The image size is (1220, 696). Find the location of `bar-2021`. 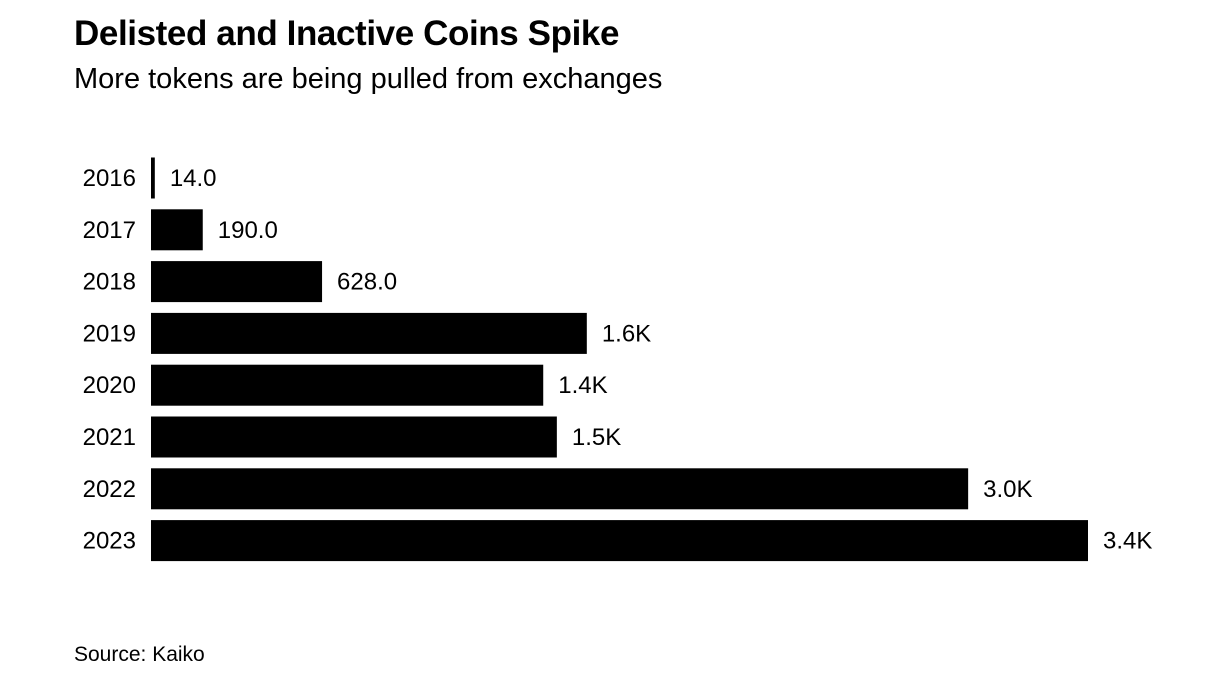

bar-2021 is located at coordinates (354, 437).